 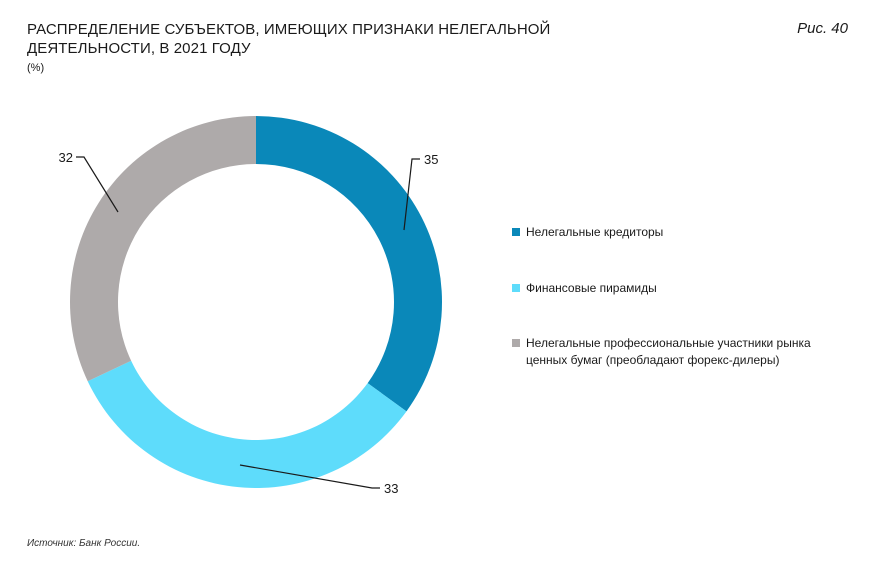 I want to click on legend-item-2: Финансовые пирамиды, so click(x=677, y=288).